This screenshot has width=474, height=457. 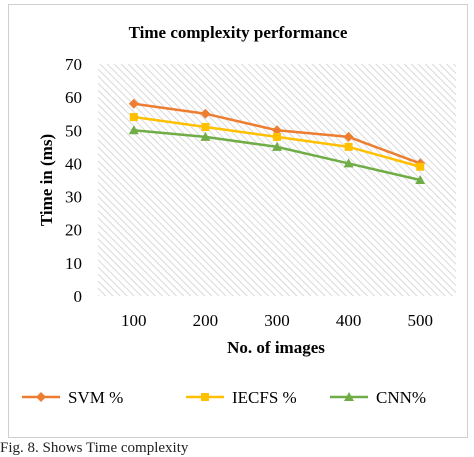 What do you see at coordinates (73, 97) in the screenshot?
I see `y-tick-label: 60` at bounding box center [73, 97].